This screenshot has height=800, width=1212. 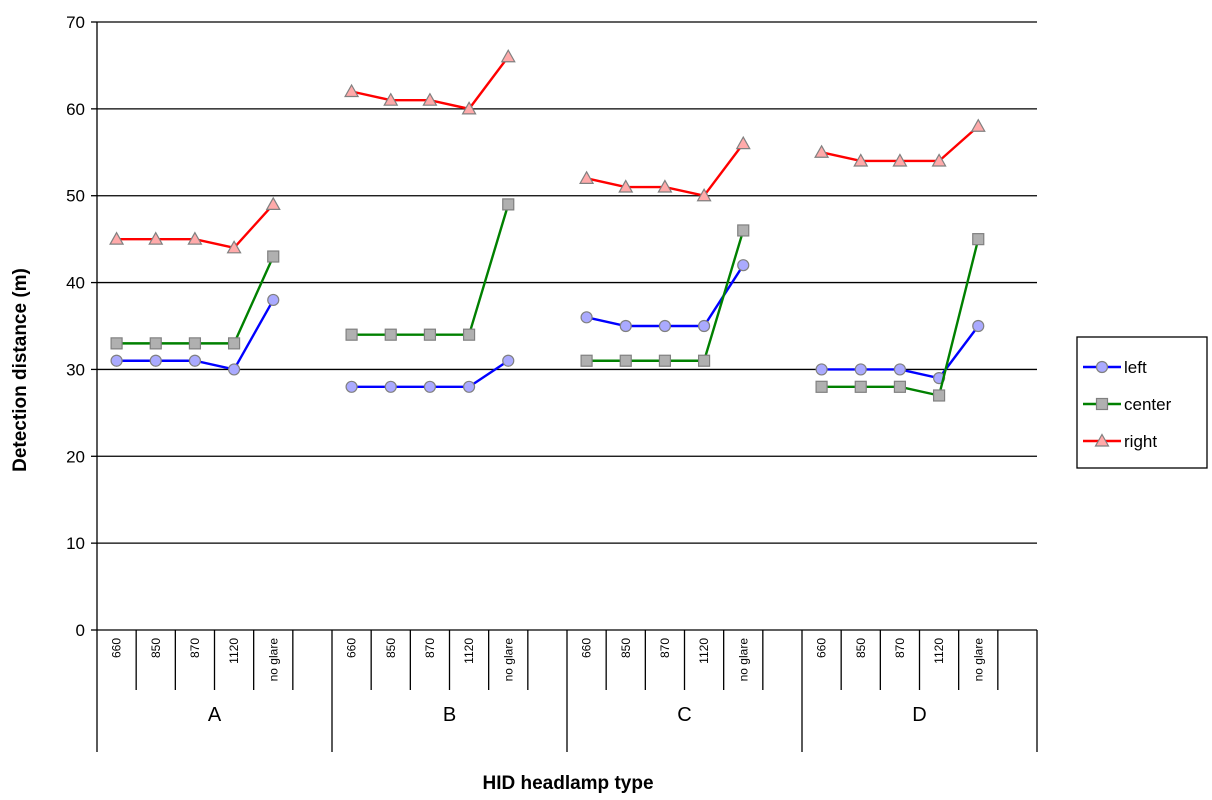 I want to click on x-group-label: A, so click(x=215, y=715).